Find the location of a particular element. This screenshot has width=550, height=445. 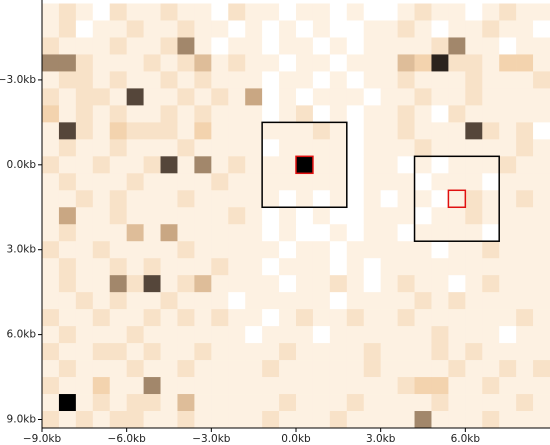

x-tick-label: 6.0kb is located at coordinates (466, 439).